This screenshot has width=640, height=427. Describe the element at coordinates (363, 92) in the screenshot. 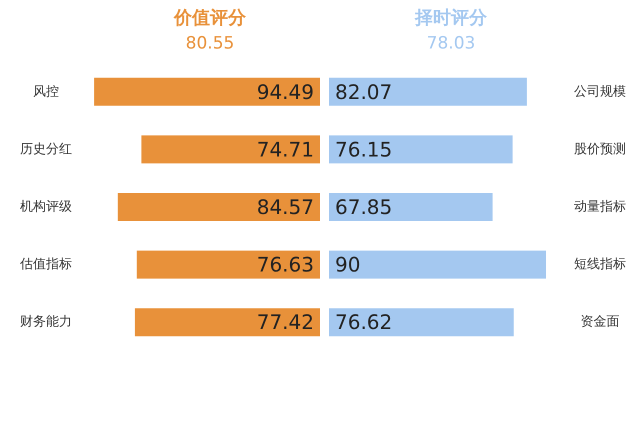

I see `data-label: 82.07` at that location.